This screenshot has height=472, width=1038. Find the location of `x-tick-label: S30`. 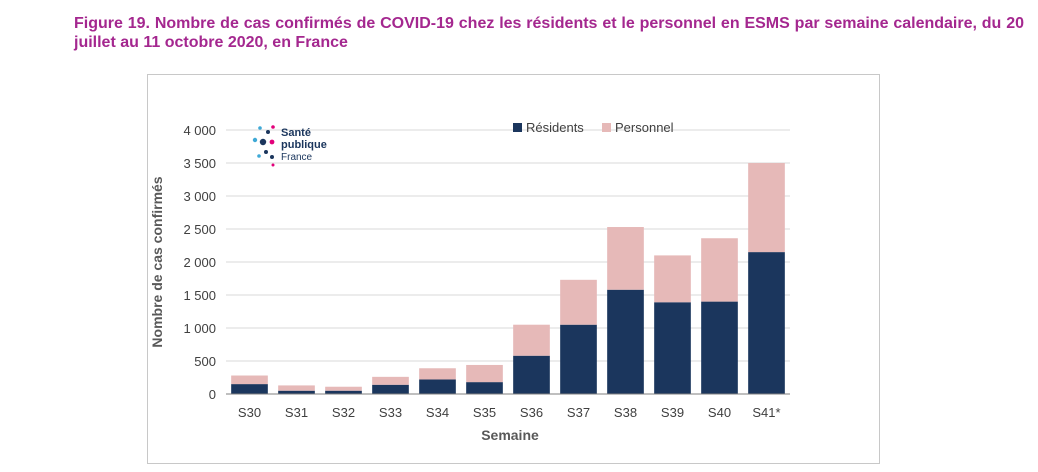

x-tick-label: S30 is located at coordinates (249, 412).